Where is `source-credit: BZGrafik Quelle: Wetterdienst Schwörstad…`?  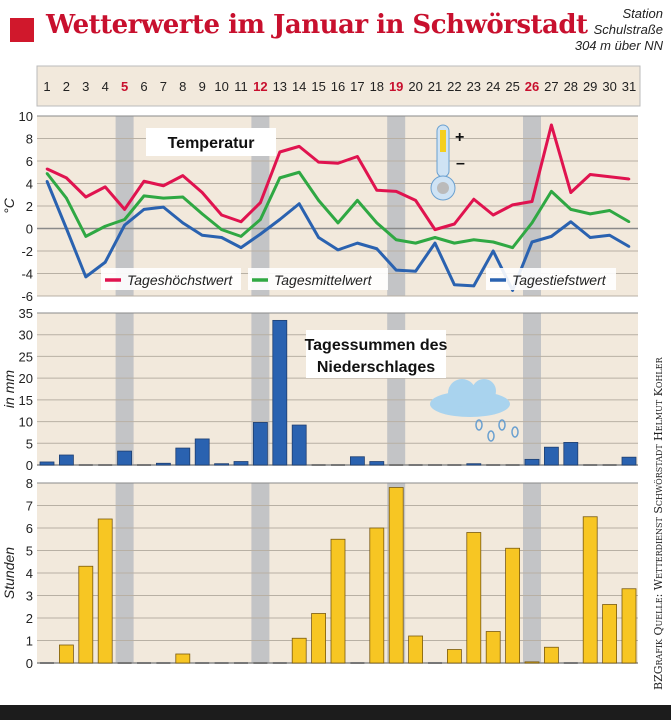 source-credit: BZGrafik Quelle: Wetterdienst Schwörstad… is located at coordinates (658, 523).